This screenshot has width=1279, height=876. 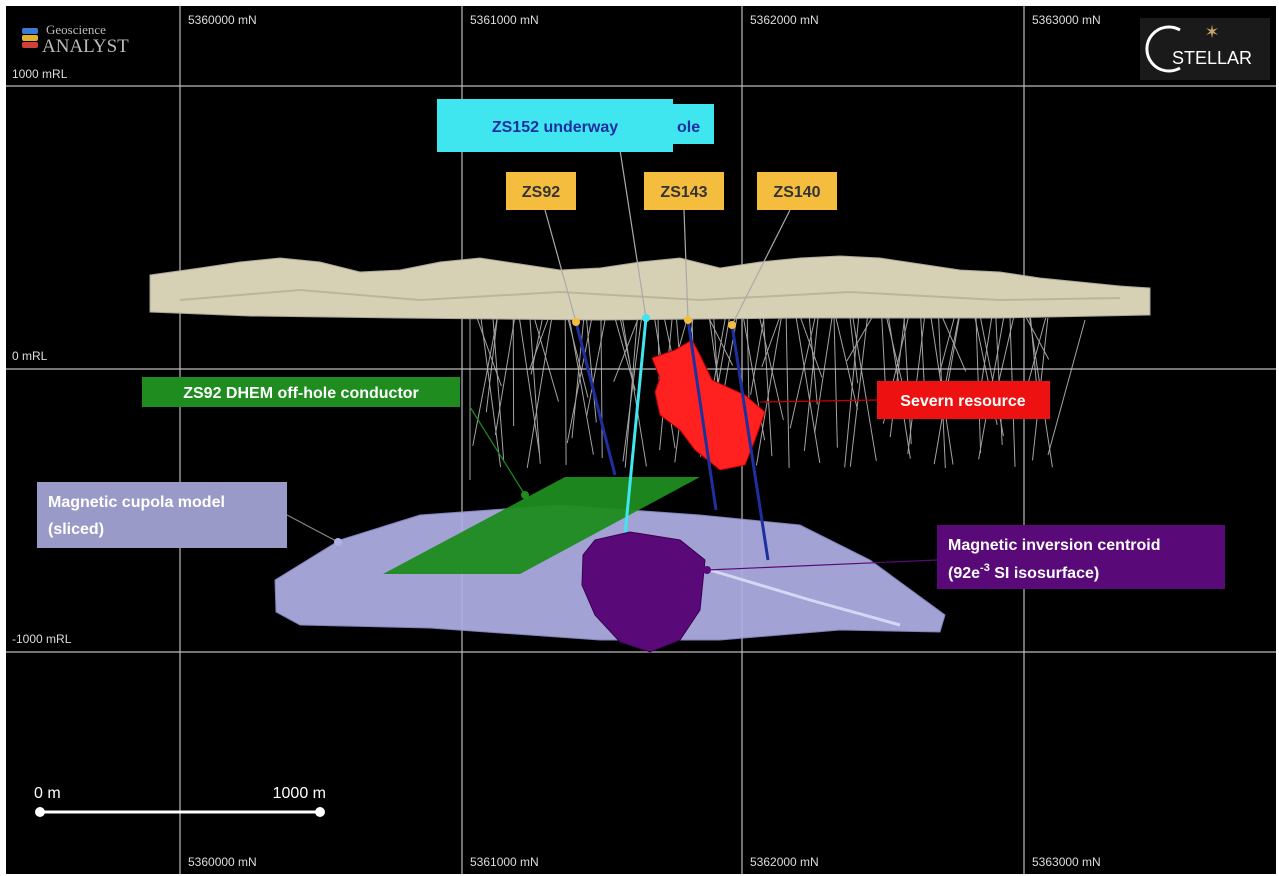 I want to click on callout-superscript: -3, so click(x=985, y=568).